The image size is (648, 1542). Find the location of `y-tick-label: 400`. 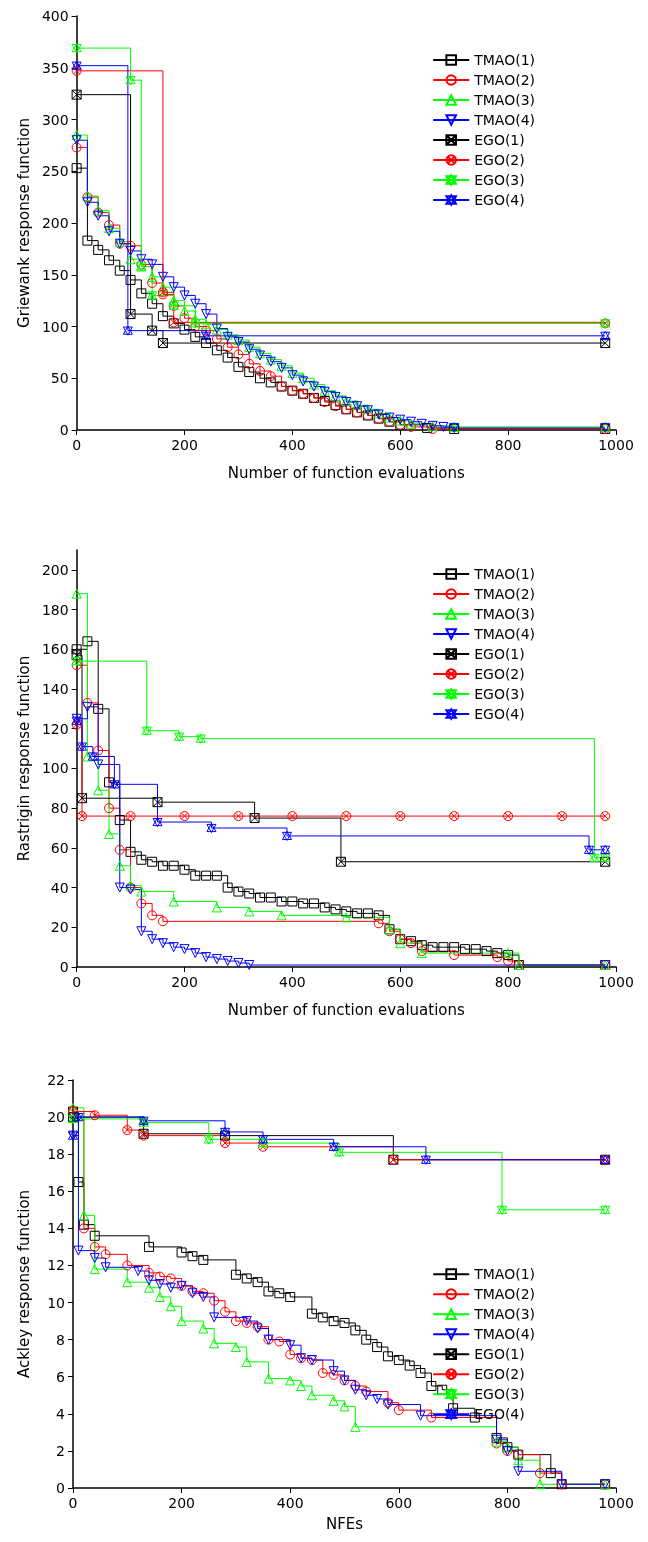

y-tick-label: 400 is located at coordinates (55, 16).